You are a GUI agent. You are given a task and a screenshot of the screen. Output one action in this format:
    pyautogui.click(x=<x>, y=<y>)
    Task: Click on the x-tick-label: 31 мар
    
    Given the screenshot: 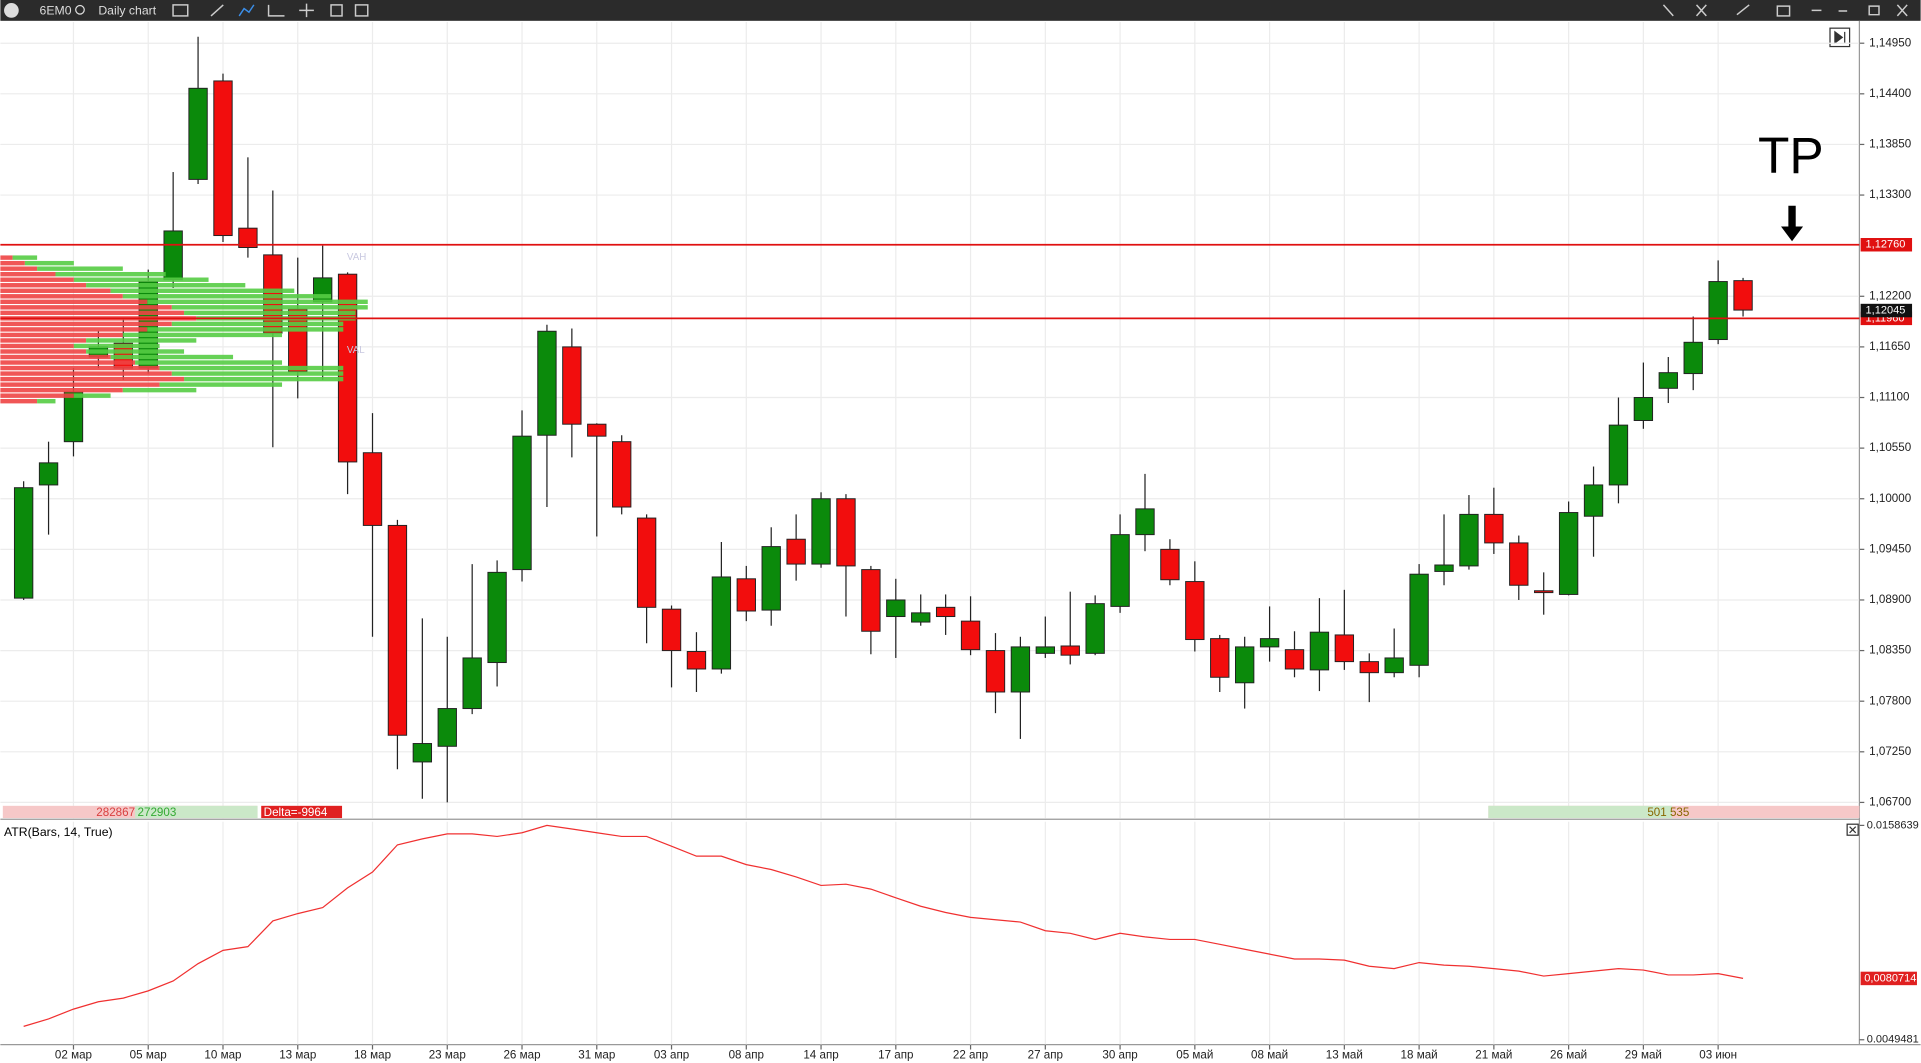 What is the action you would take?
    pyautogui.click(x=596, y=1055)
    